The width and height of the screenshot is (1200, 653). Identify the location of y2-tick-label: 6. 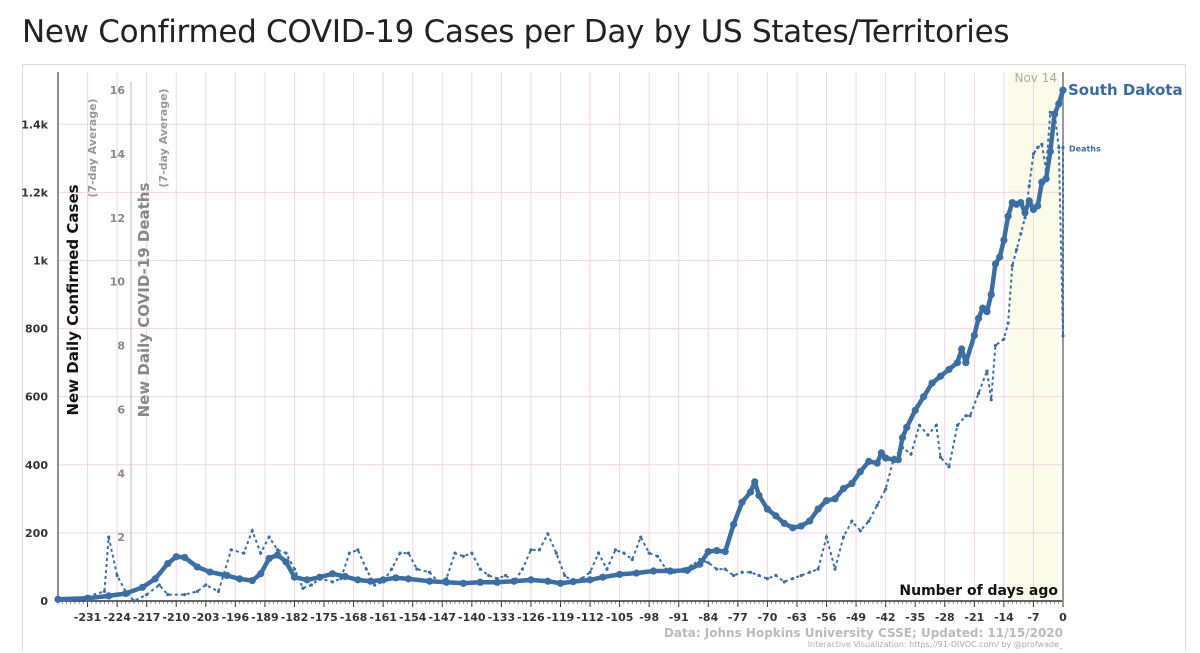
(121, 409).